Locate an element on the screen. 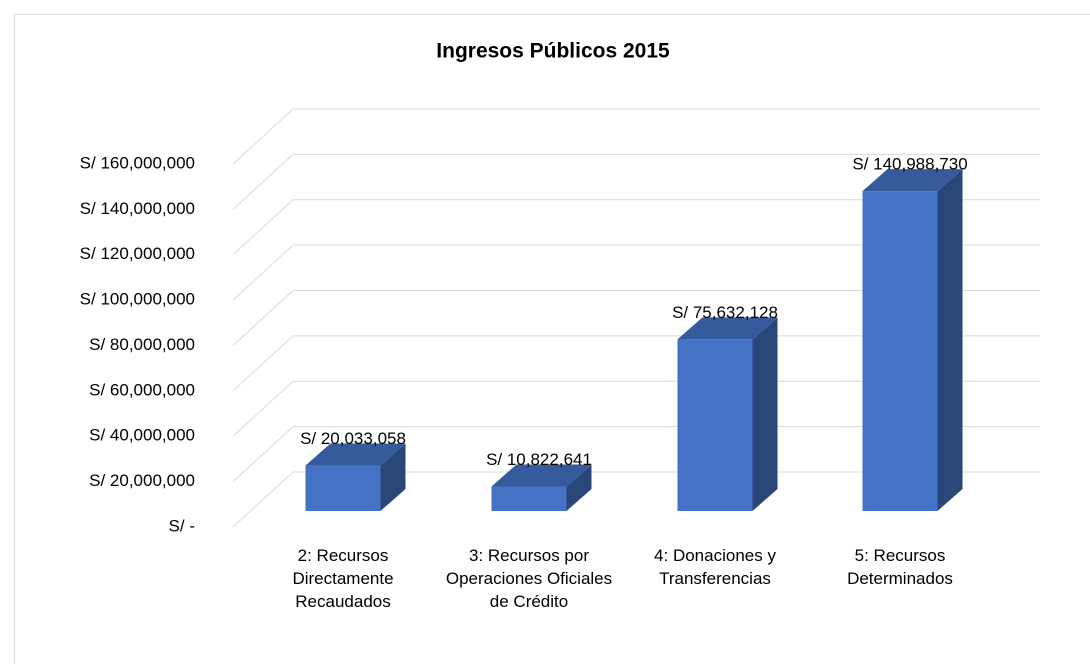 This screenshot has height=664, width=1090. y-tick-label: S/ 40,000,000 is located at coordinates (142, 435).